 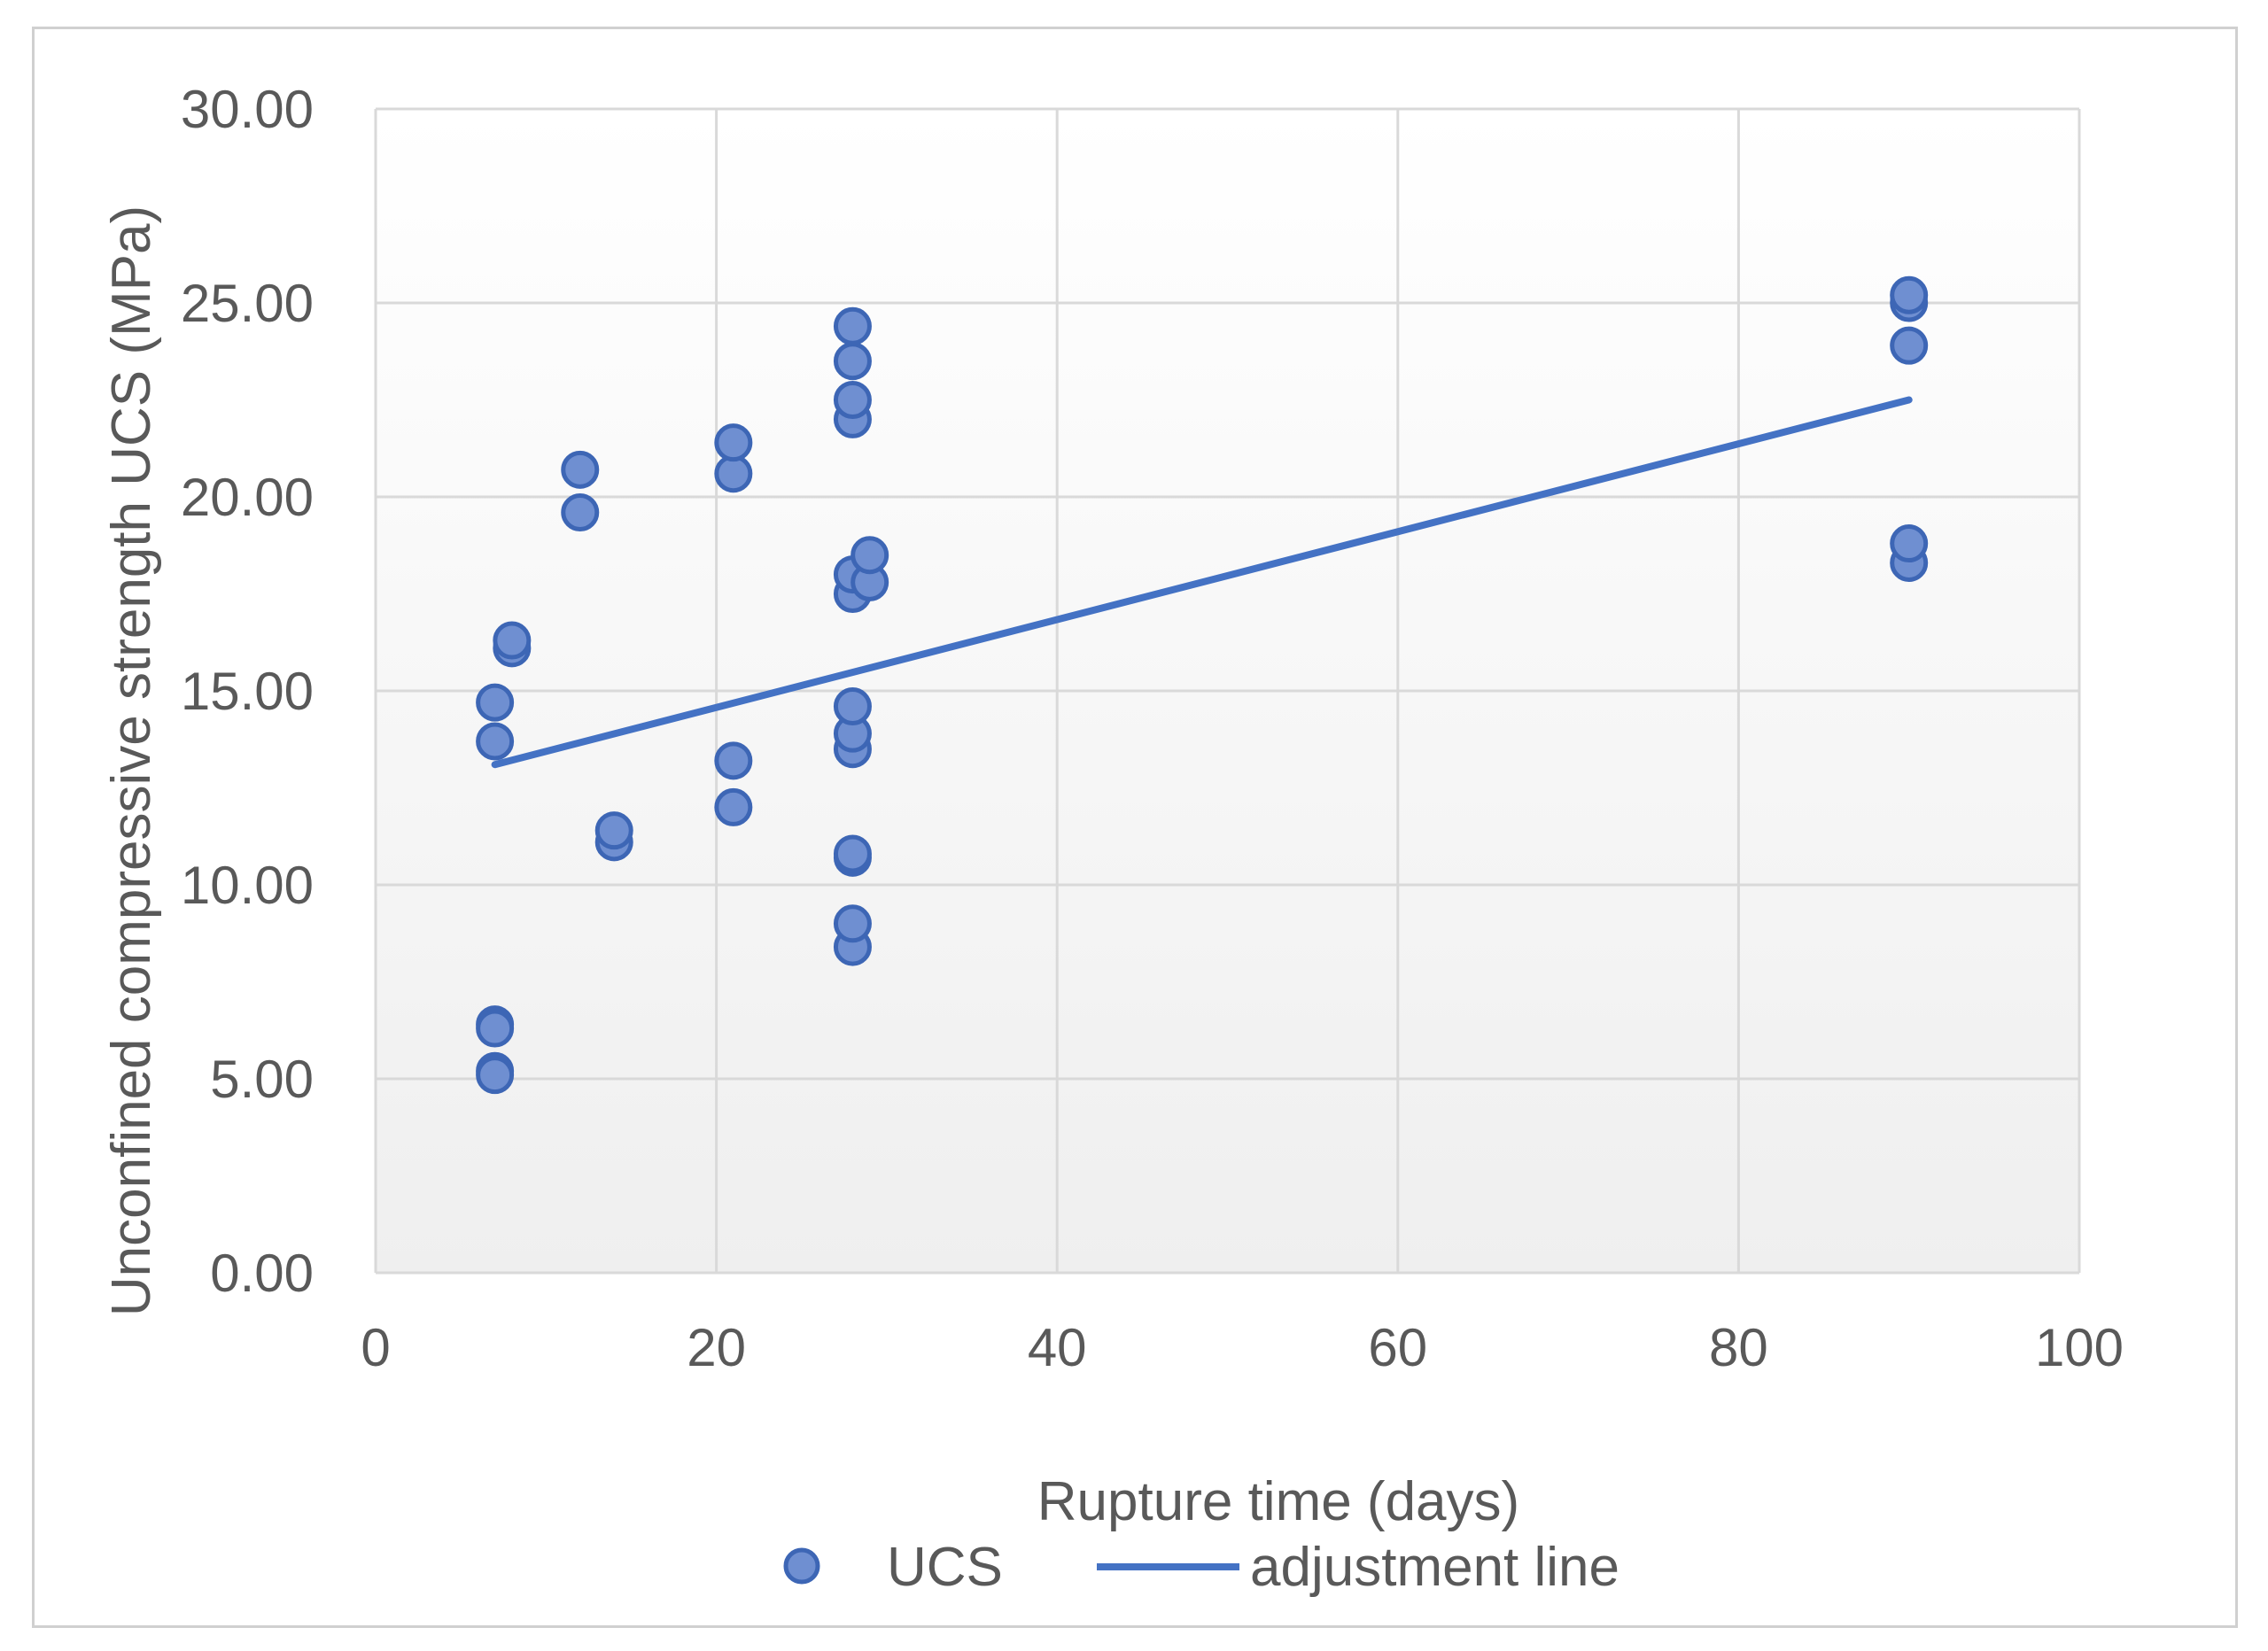 I want to click on x-tick-label: 80, so click(x=1738, y=1347).